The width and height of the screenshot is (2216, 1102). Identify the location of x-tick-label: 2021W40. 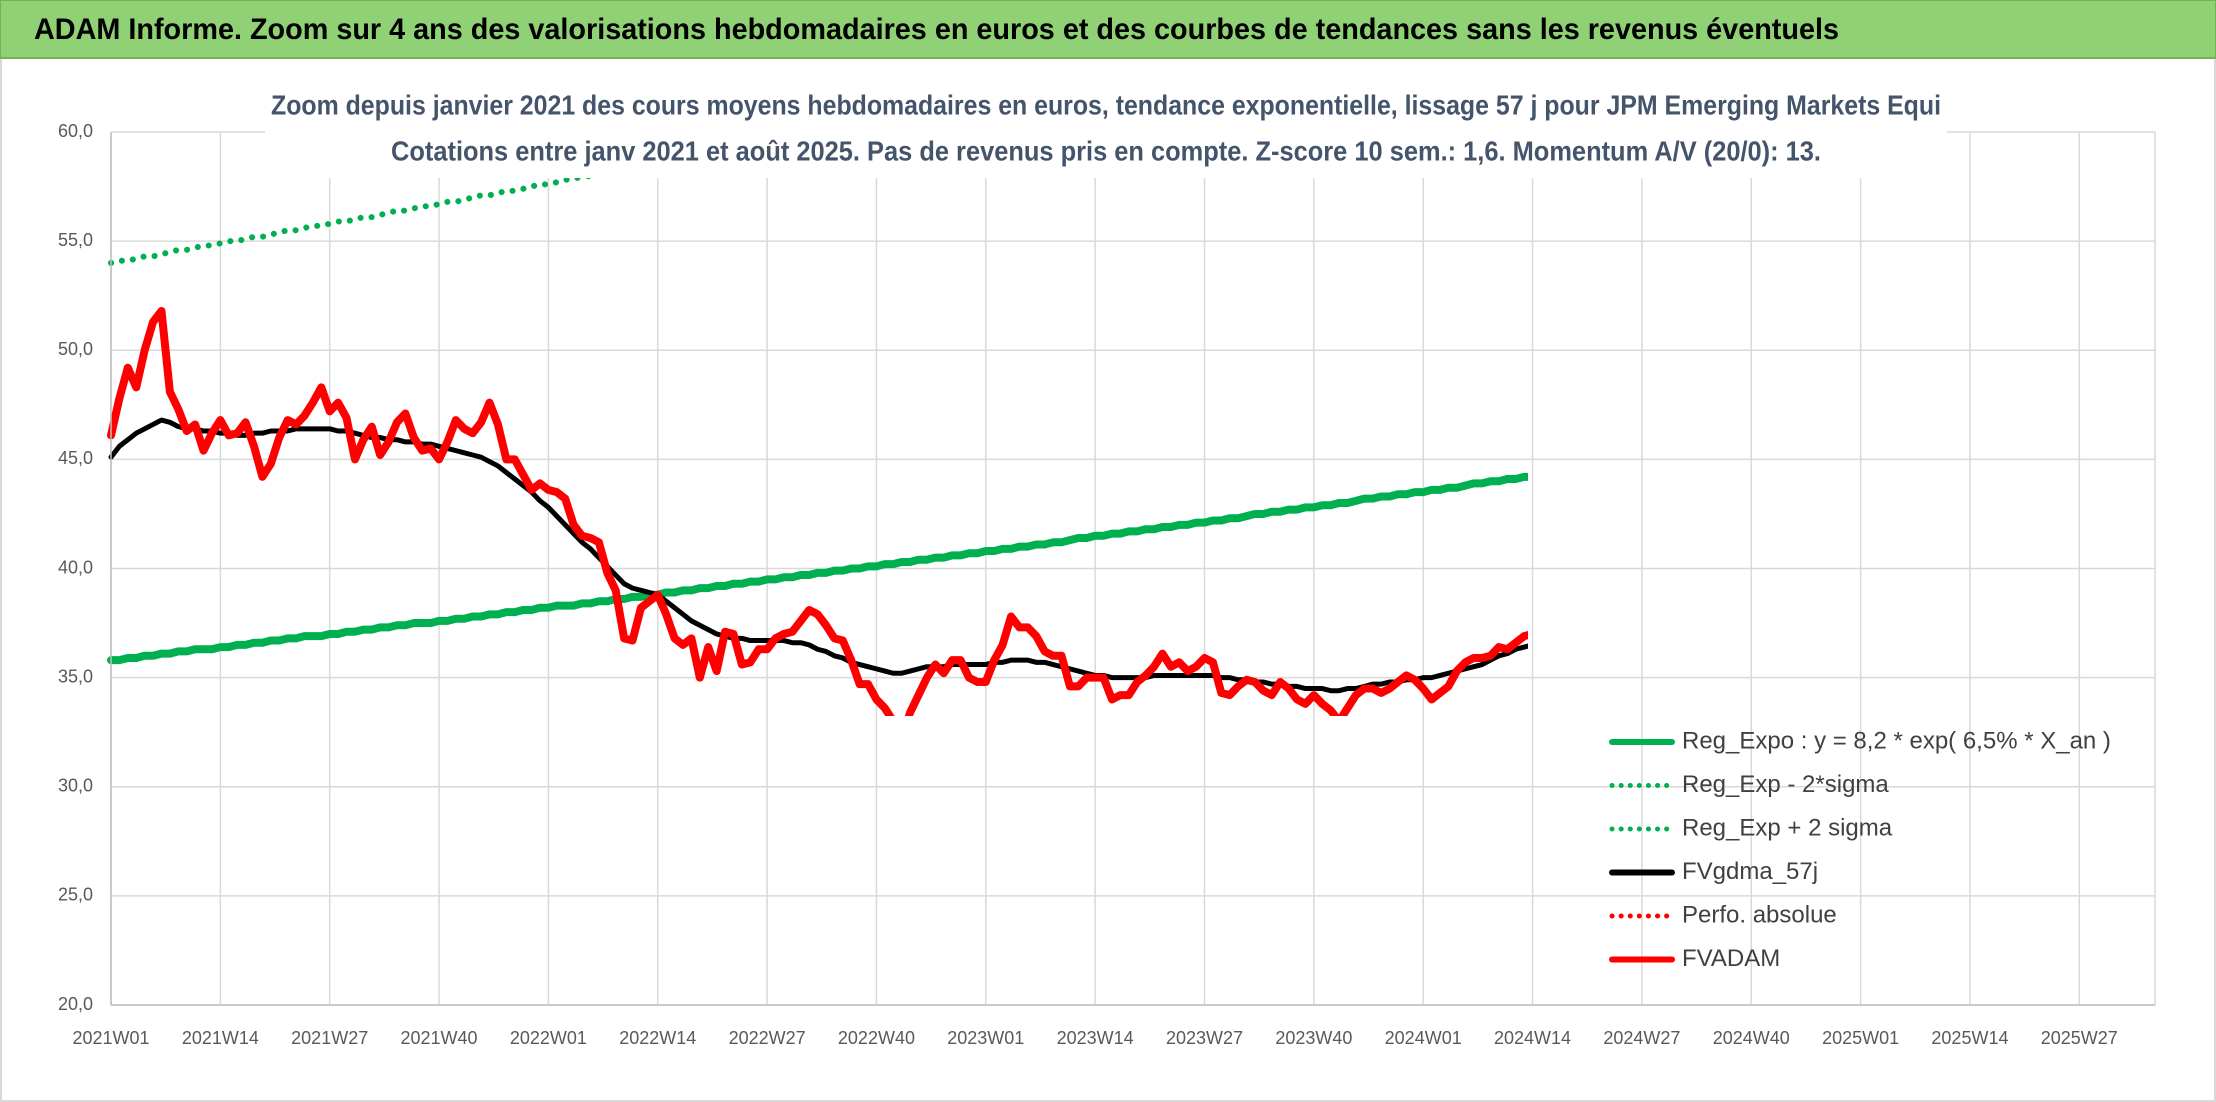
(439, 1038).